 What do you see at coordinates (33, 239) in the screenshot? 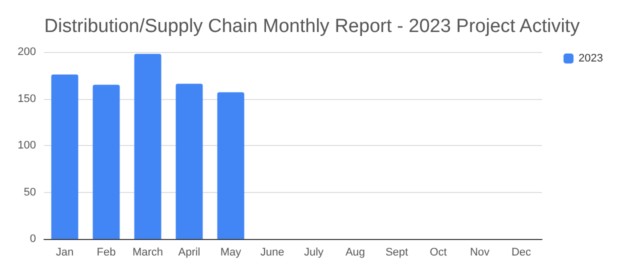
I see `y-tick-label: 0` at bounding box center [33, 239].